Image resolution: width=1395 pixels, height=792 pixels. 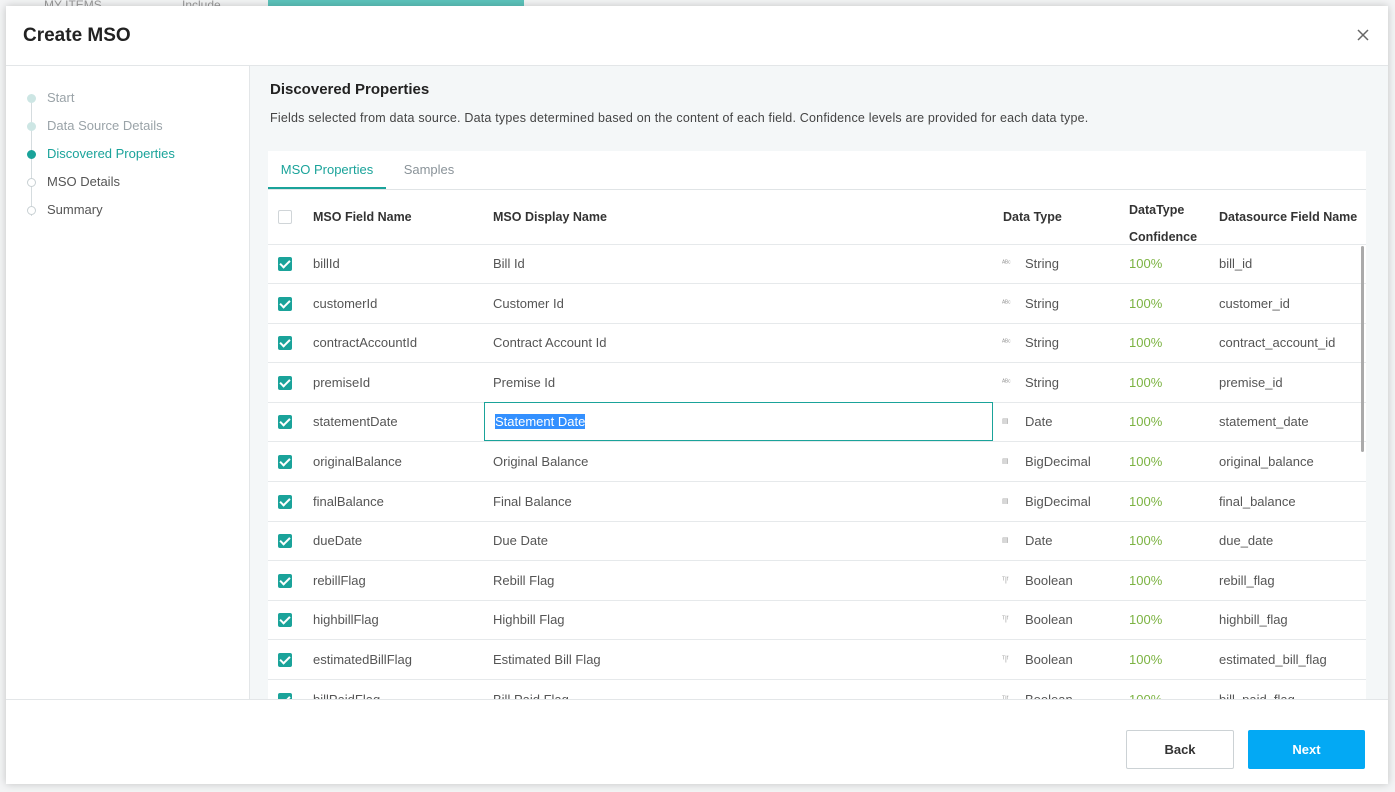 What do you see at coordinates (345, 303) in the screenshot?
I see `field-name: customerId` at bounding box center [345, 303].